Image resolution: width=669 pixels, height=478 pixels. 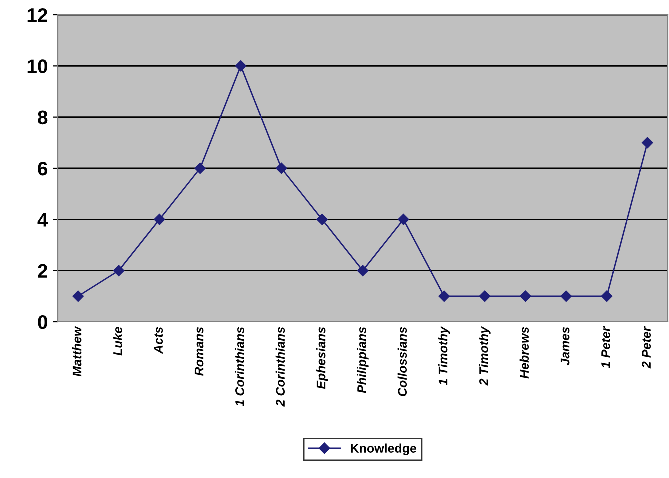 What do you see at coordinates (43, 220) in the screenshot?
I see `y-tick-label: 4` at bounding box center [43, 220].